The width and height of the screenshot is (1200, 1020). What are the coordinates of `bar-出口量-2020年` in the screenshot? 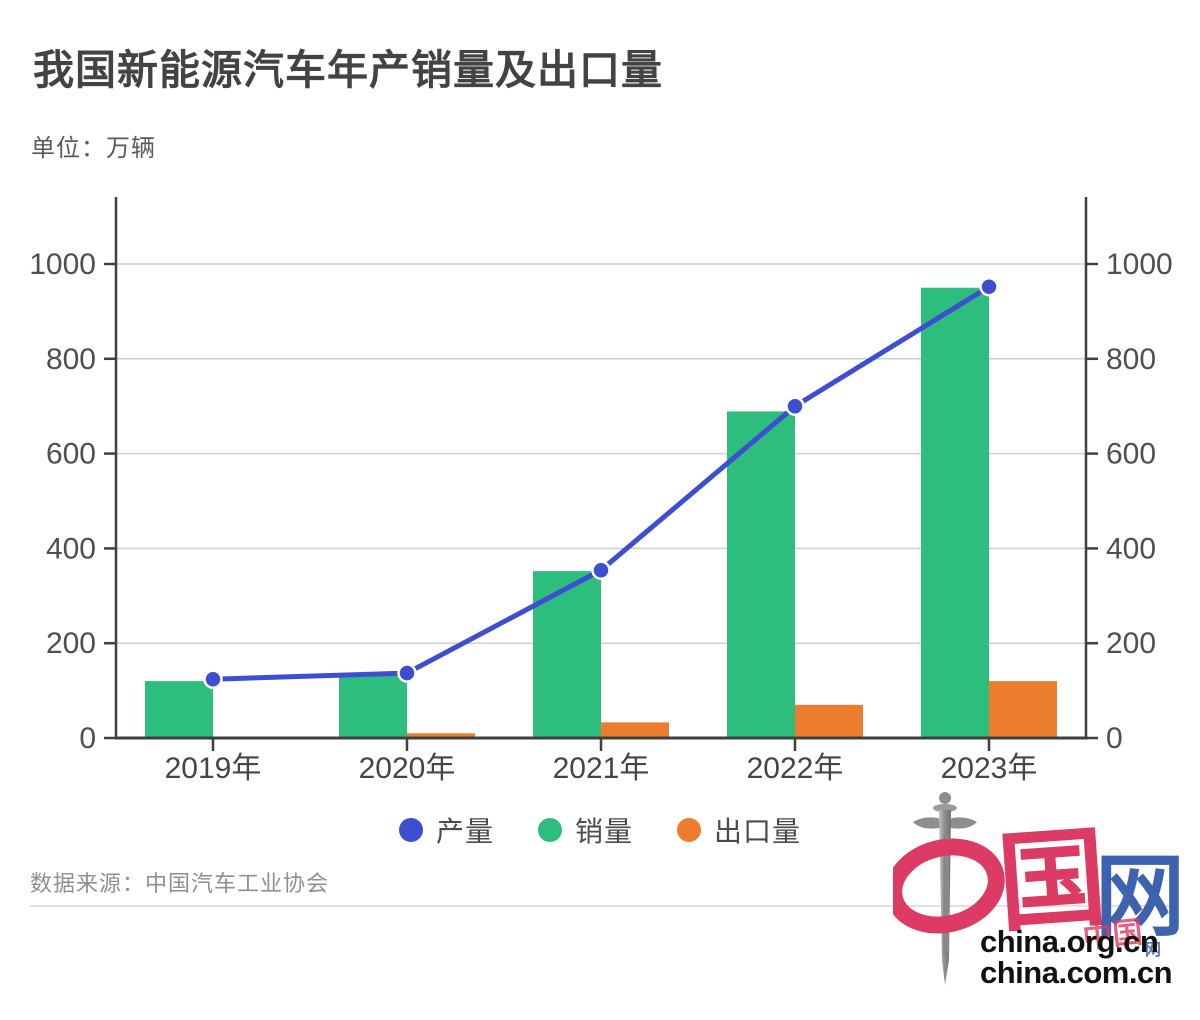 It's located at (441, 735).